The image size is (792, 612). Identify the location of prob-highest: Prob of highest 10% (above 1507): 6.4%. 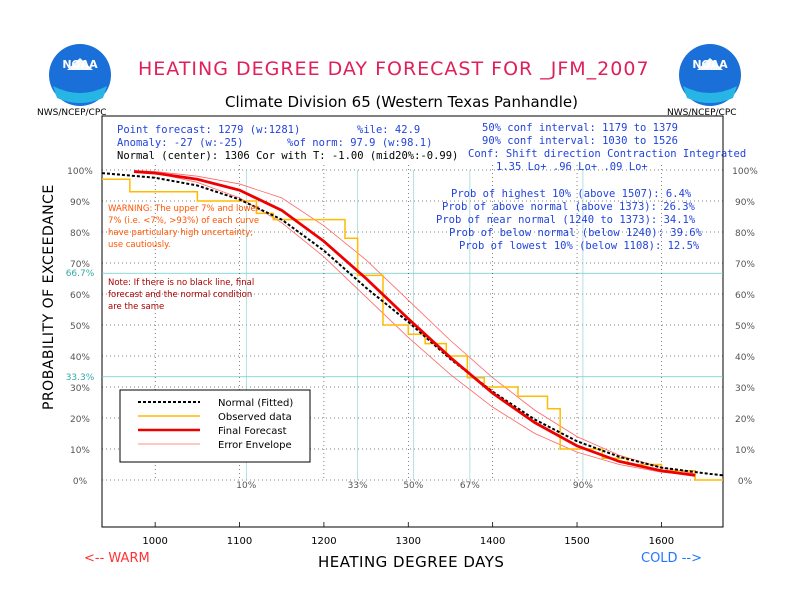
(571, 194).